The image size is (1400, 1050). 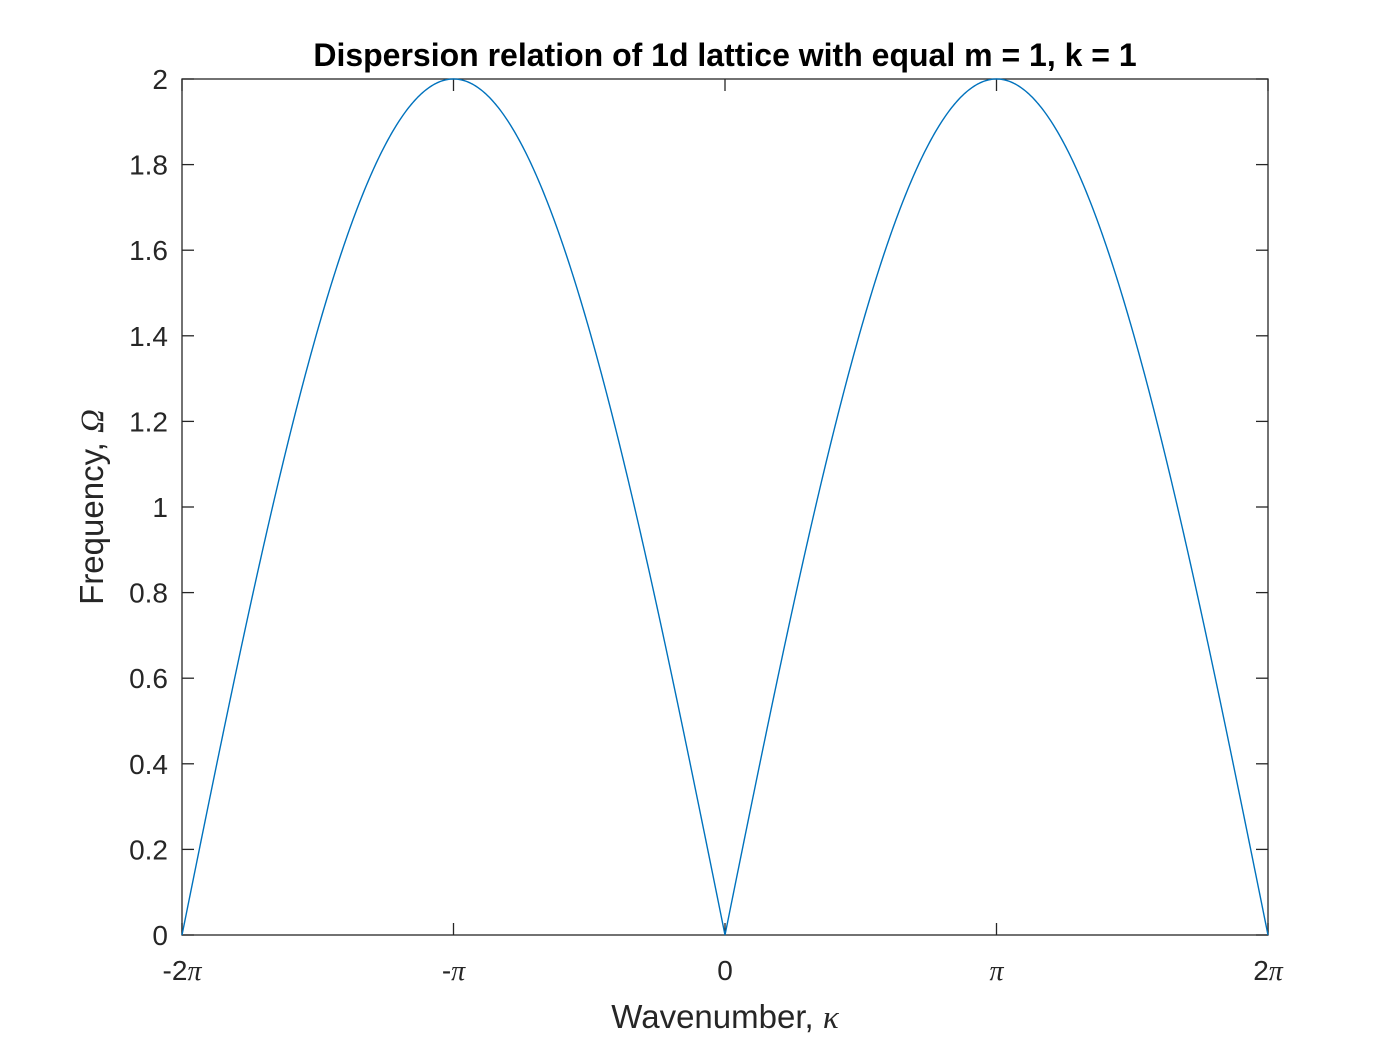 I want to click on y-tick-label: 0.4, so click(x=148, y=764).